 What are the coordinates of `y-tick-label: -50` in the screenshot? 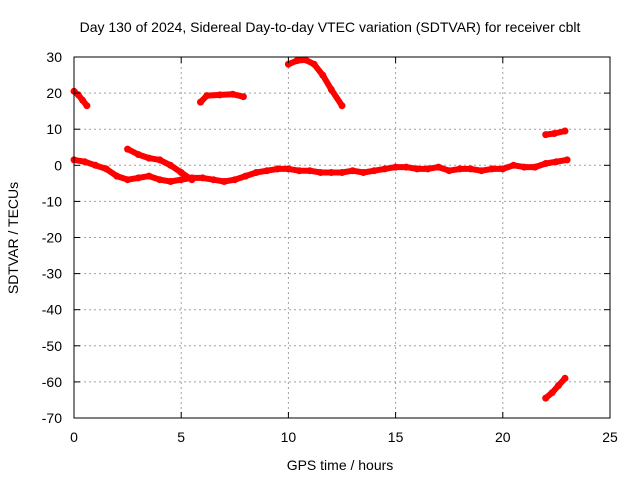 It's located at (52, 346).